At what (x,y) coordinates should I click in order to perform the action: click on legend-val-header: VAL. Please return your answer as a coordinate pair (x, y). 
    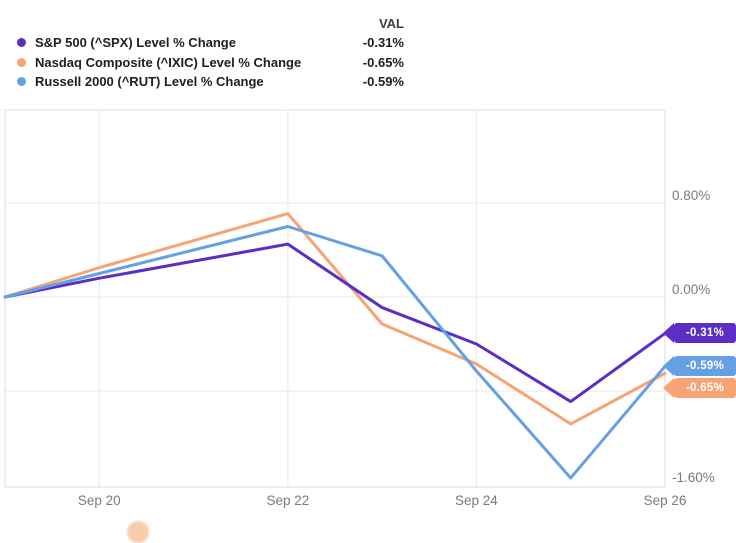
    Looking at the image, I should click on (391, 23).